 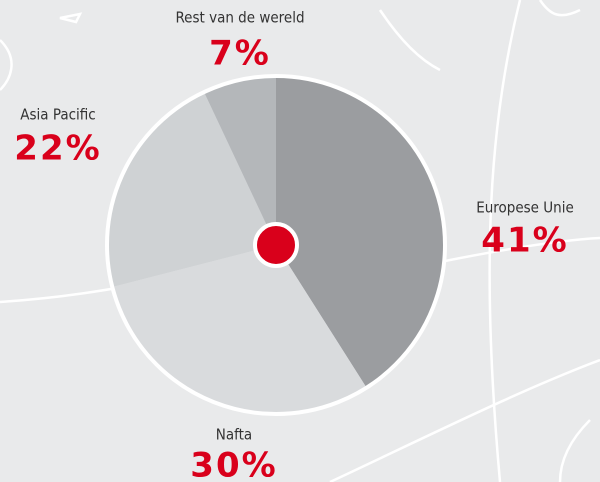 What do you see at coordinates (233, 464) in the screenshot?
I see `value-label: 30%` at bounding box center [233, 464].